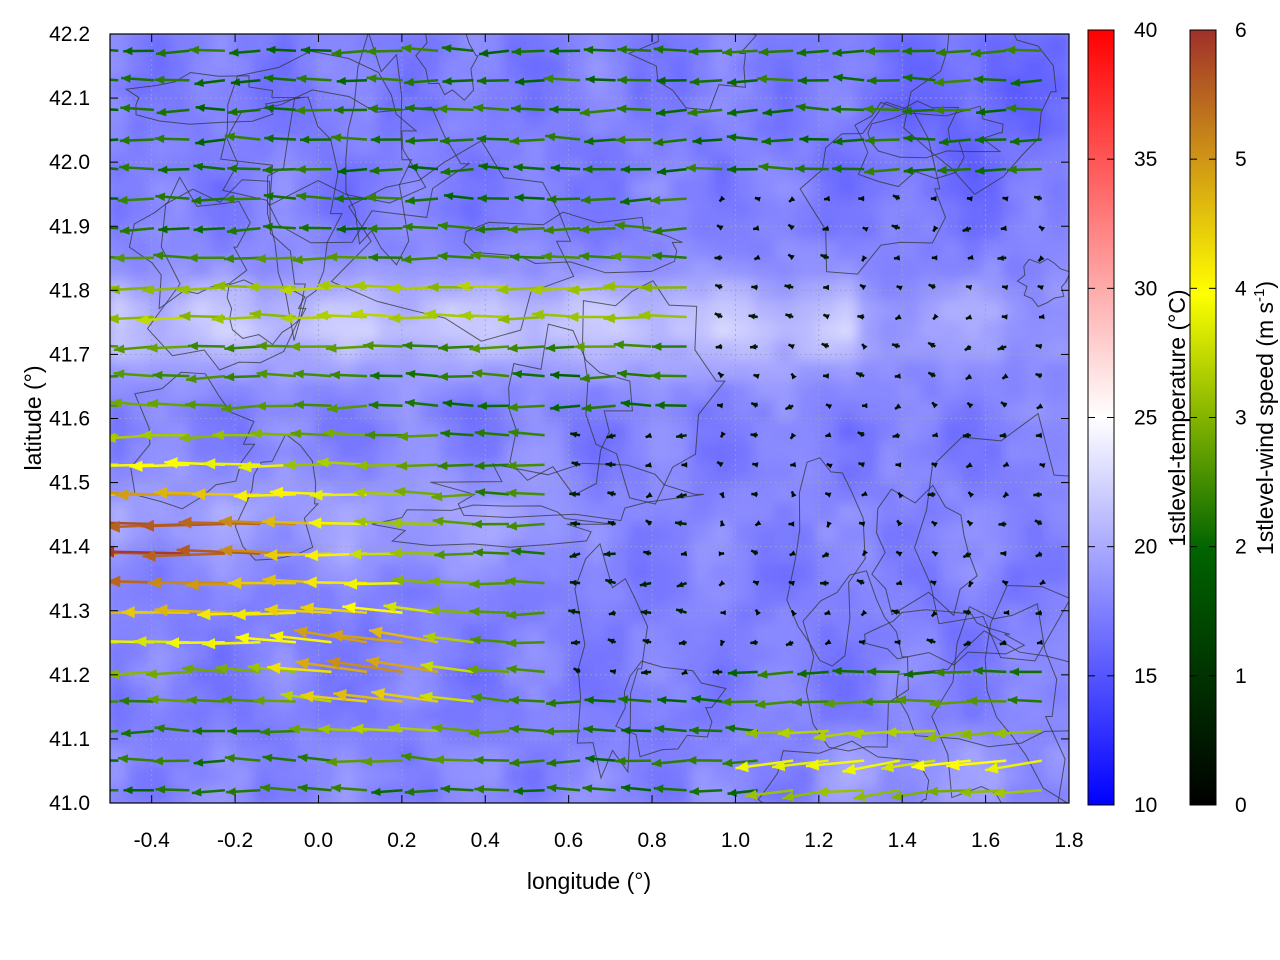  What do you see at coordinates (1241, 288) in the screenshot?
I see `colorbar-tick-label: 4` at bounding box center [1241, 288].